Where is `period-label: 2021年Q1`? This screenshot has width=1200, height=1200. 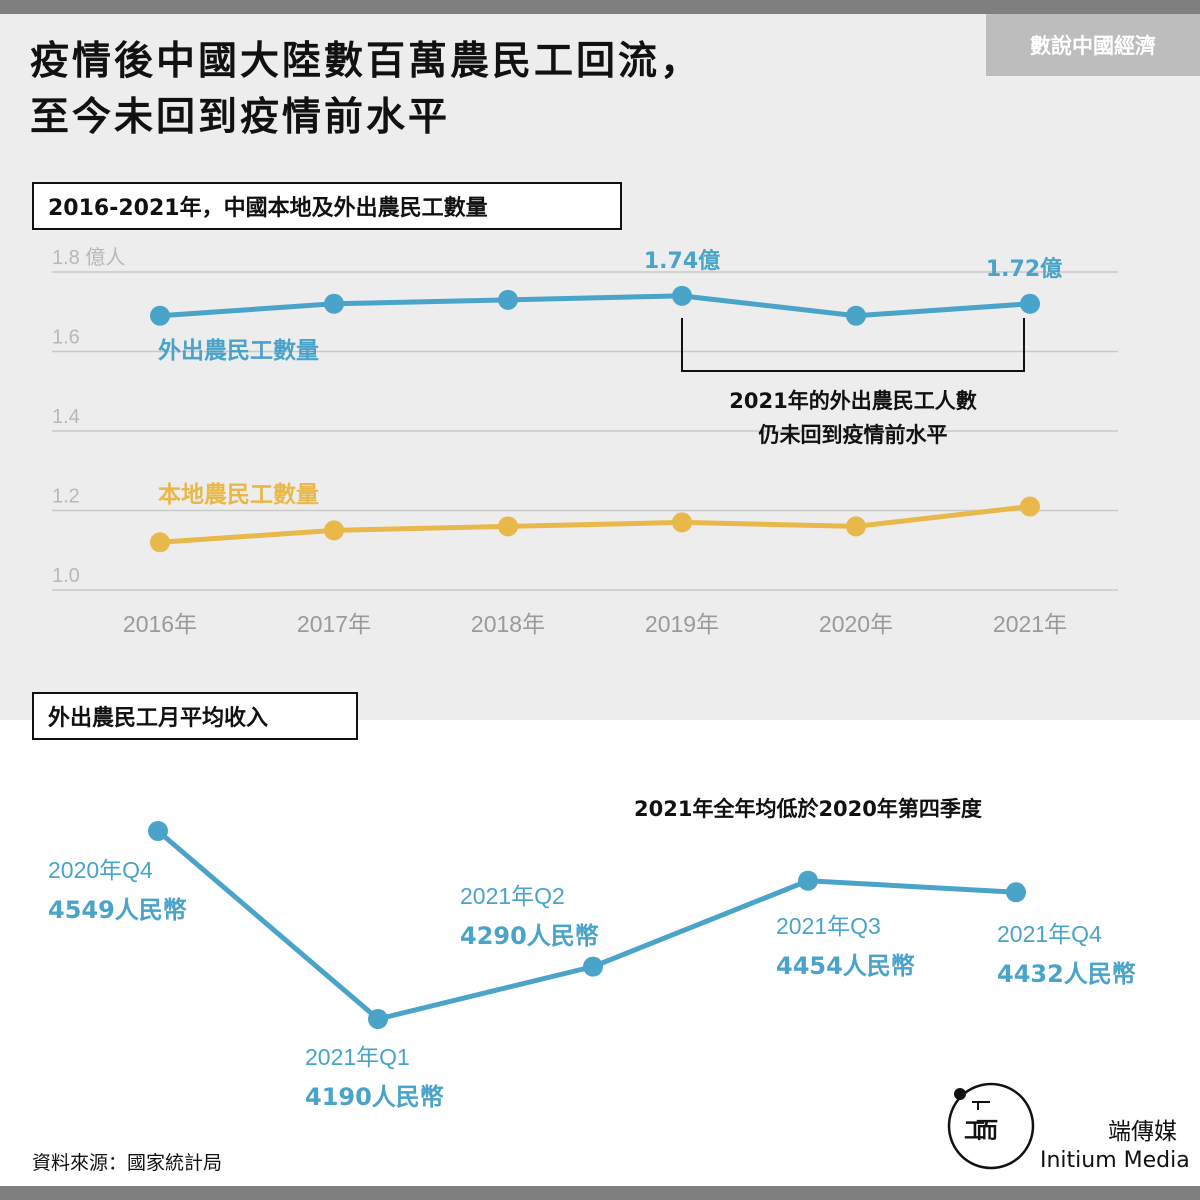 period-label: 2021年Q1 is located at coordinates (357, 1057).